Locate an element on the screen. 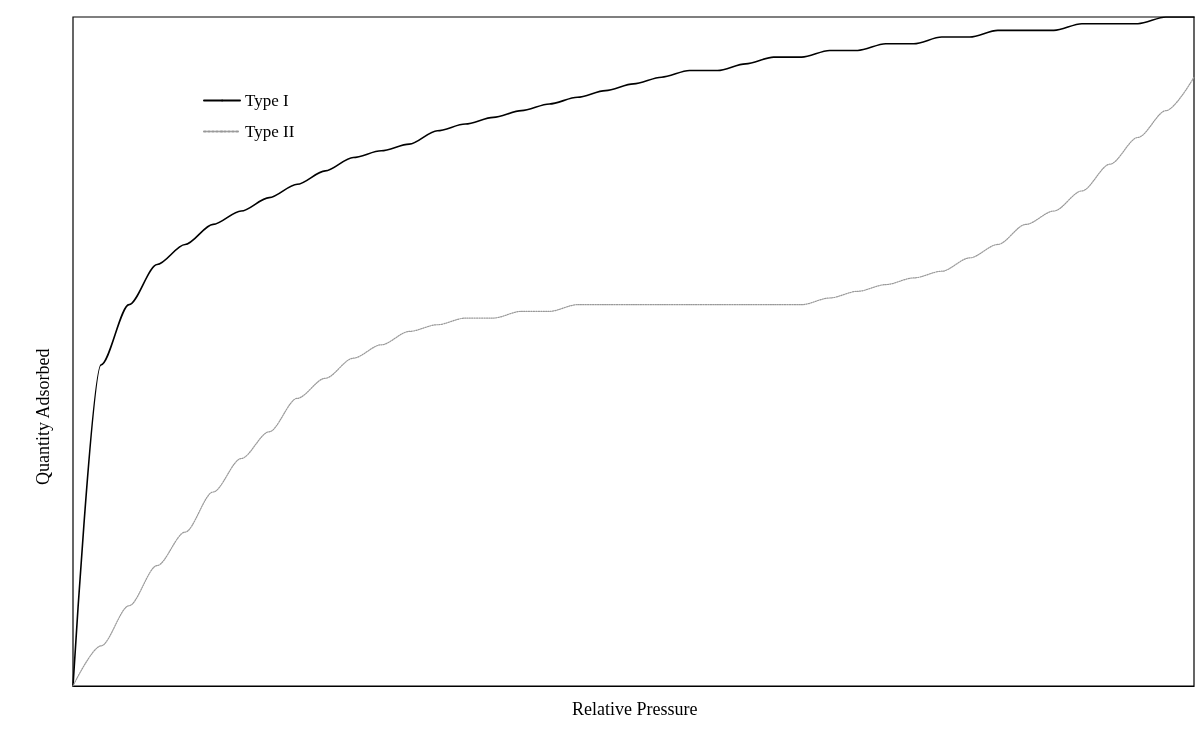 The height and width of the screenshot is (734, 1197). y-axis-title: Quantity Adsorbed is located at coordinates (43, 416).